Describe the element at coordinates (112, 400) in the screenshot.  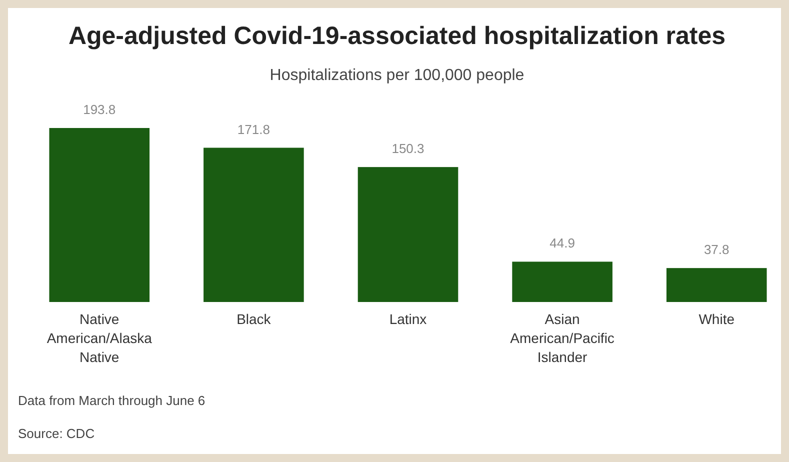
I see `text: Data from March through June 6` at that location.